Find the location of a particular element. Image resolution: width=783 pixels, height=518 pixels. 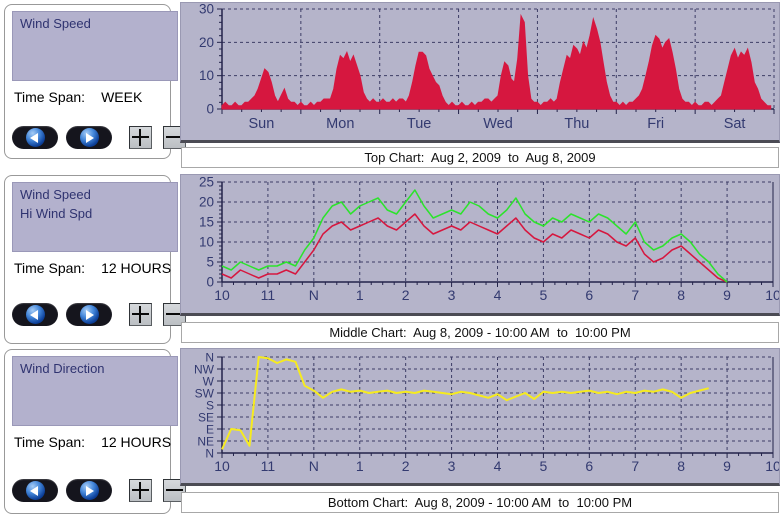

plot-items-list-bottom: Wind Direction is located at coordinates (95, 391).